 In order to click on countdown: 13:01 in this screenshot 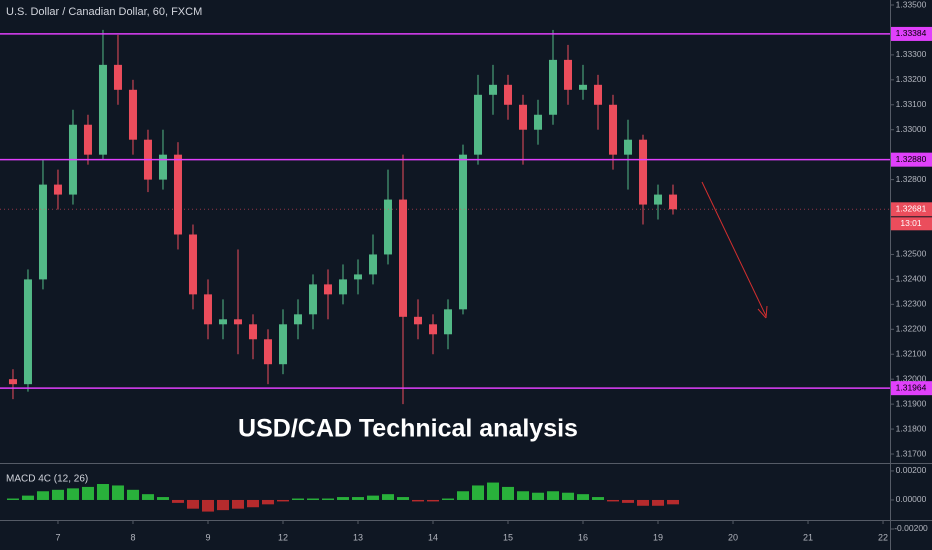, I will do `click(911, 223)`.